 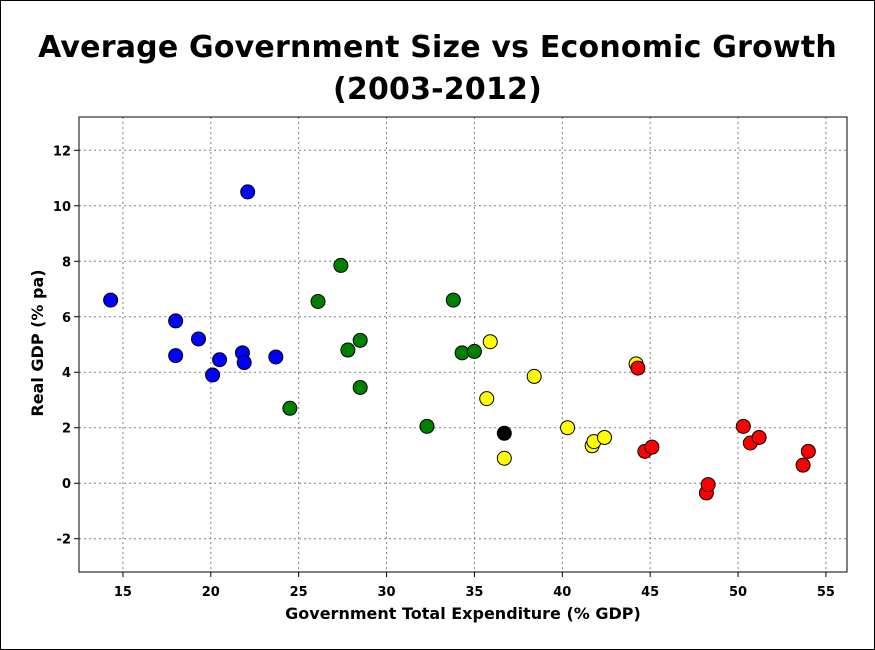 I want to click on x-axis-ticks: 15 20 25 30 35 40 45 50 55, so click(x=474, y=586).